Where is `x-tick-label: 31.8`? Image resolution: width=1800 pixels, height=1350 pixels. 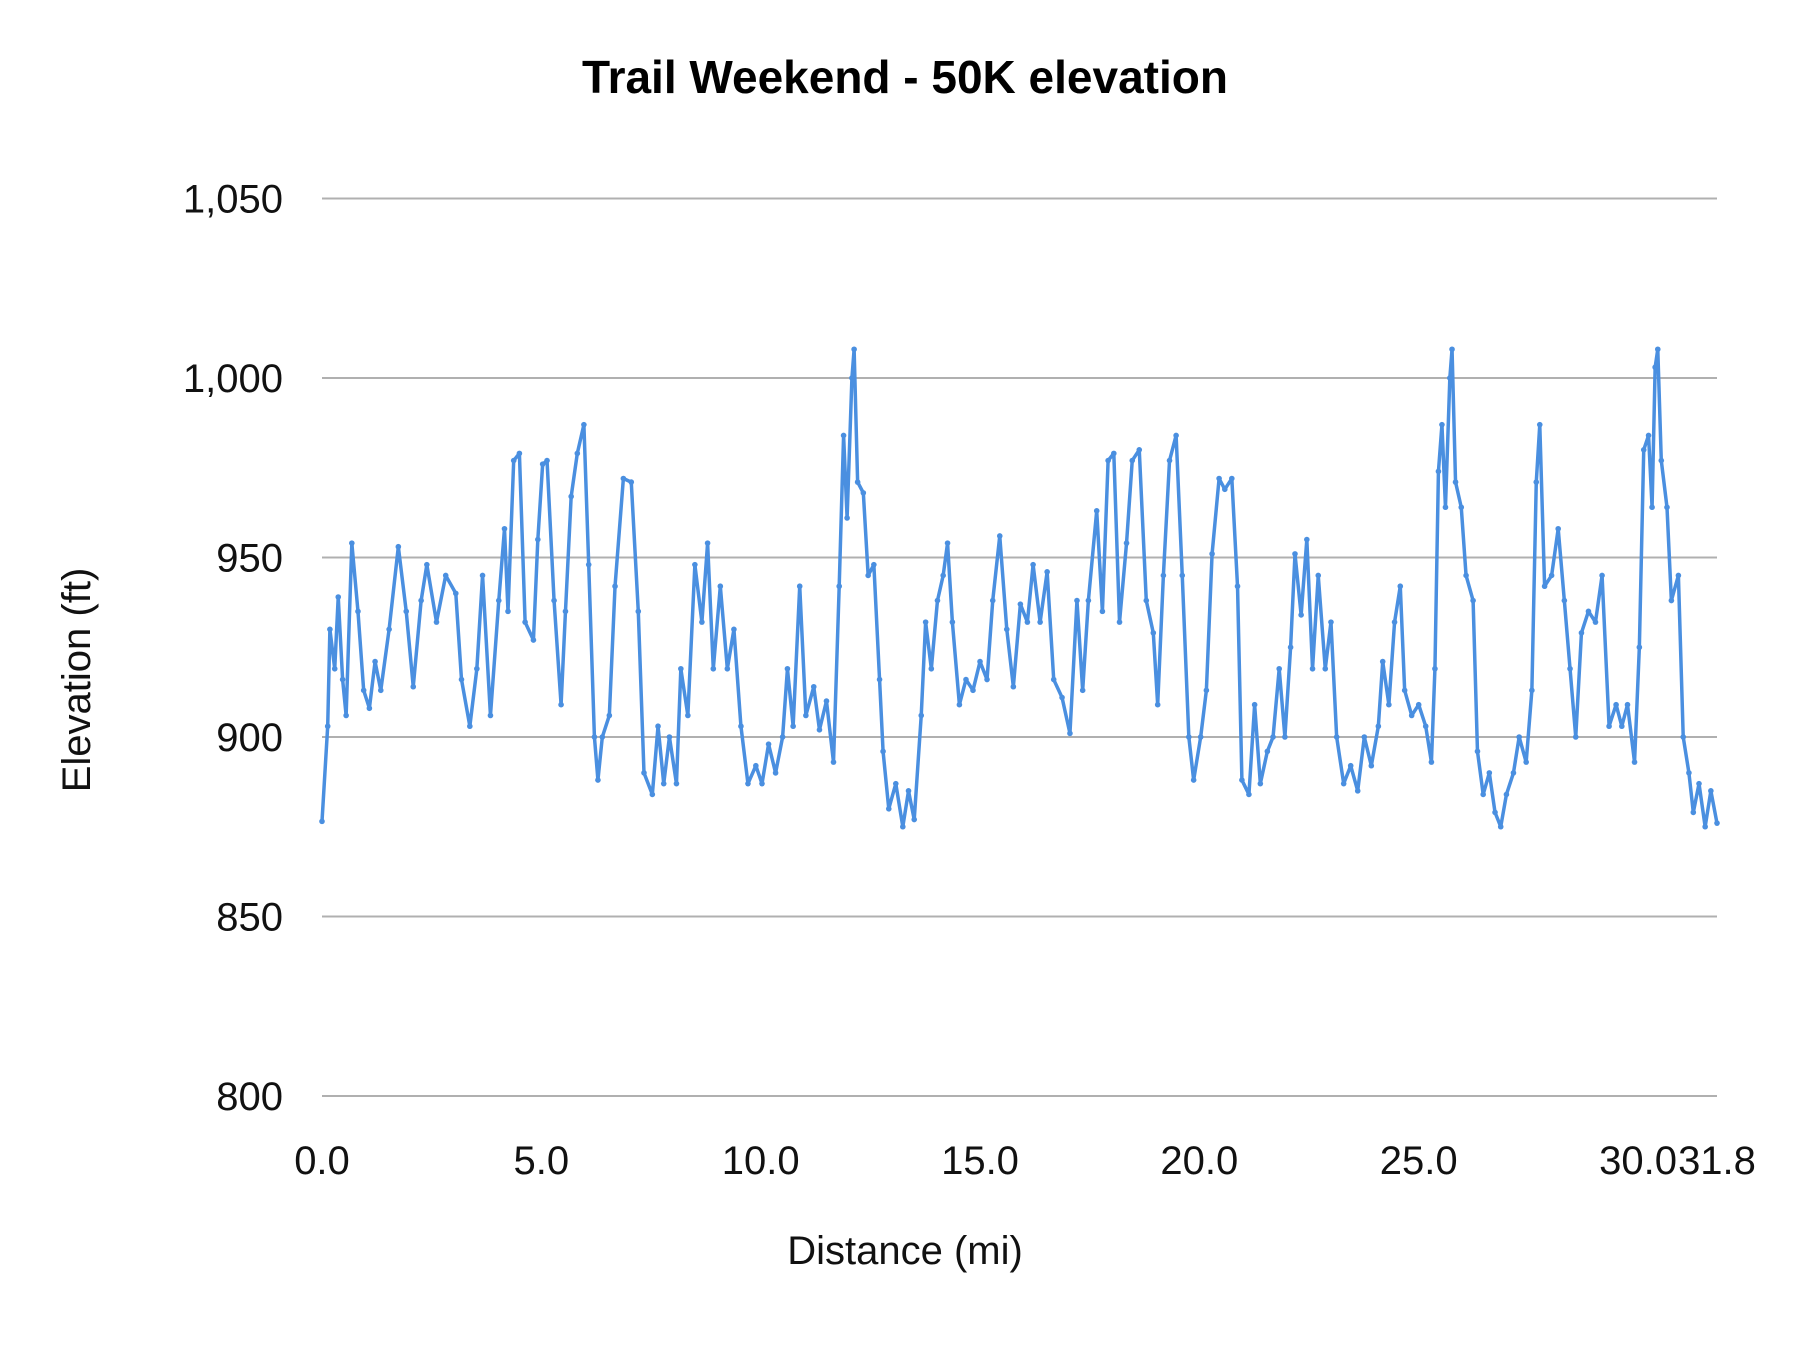
x-tick-label: 31.8 is located at coordinates (1717, 1161).